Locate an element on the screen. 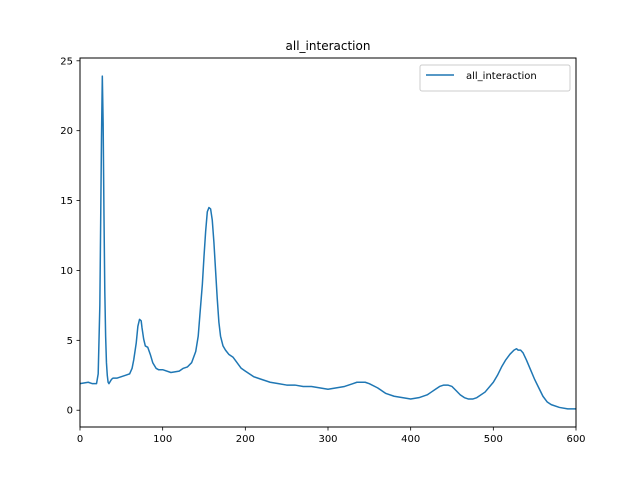 The image size is (640, 480). x-tick-label: 0 is located at coordinates (80, 439).